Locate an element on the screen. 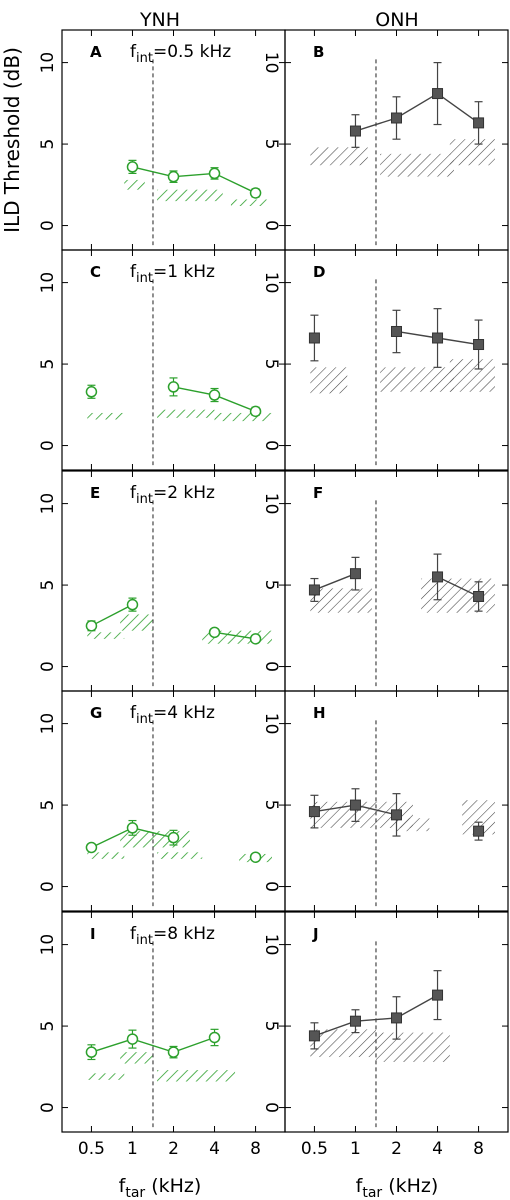 Image resolution: width=510 pixels, height=1200 pixels. fint-annotation: fint=1 kHz is located at coordinates (172, 274).